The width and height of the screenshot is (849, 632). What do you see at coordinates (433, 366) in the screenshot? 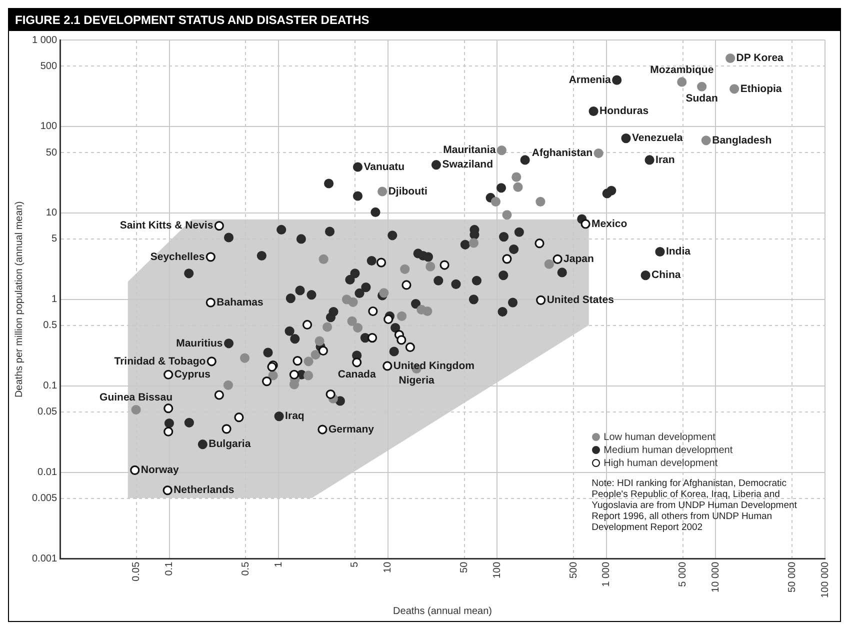
I see `annotation: United Kingdom` at bounding box center [433, 366].